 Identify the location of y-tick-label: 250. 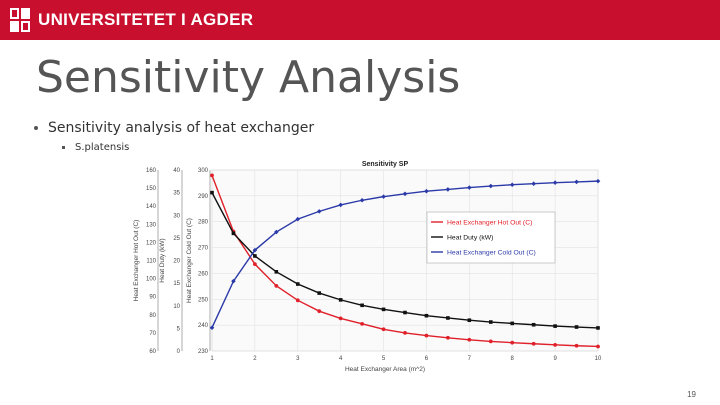
(203, 300).